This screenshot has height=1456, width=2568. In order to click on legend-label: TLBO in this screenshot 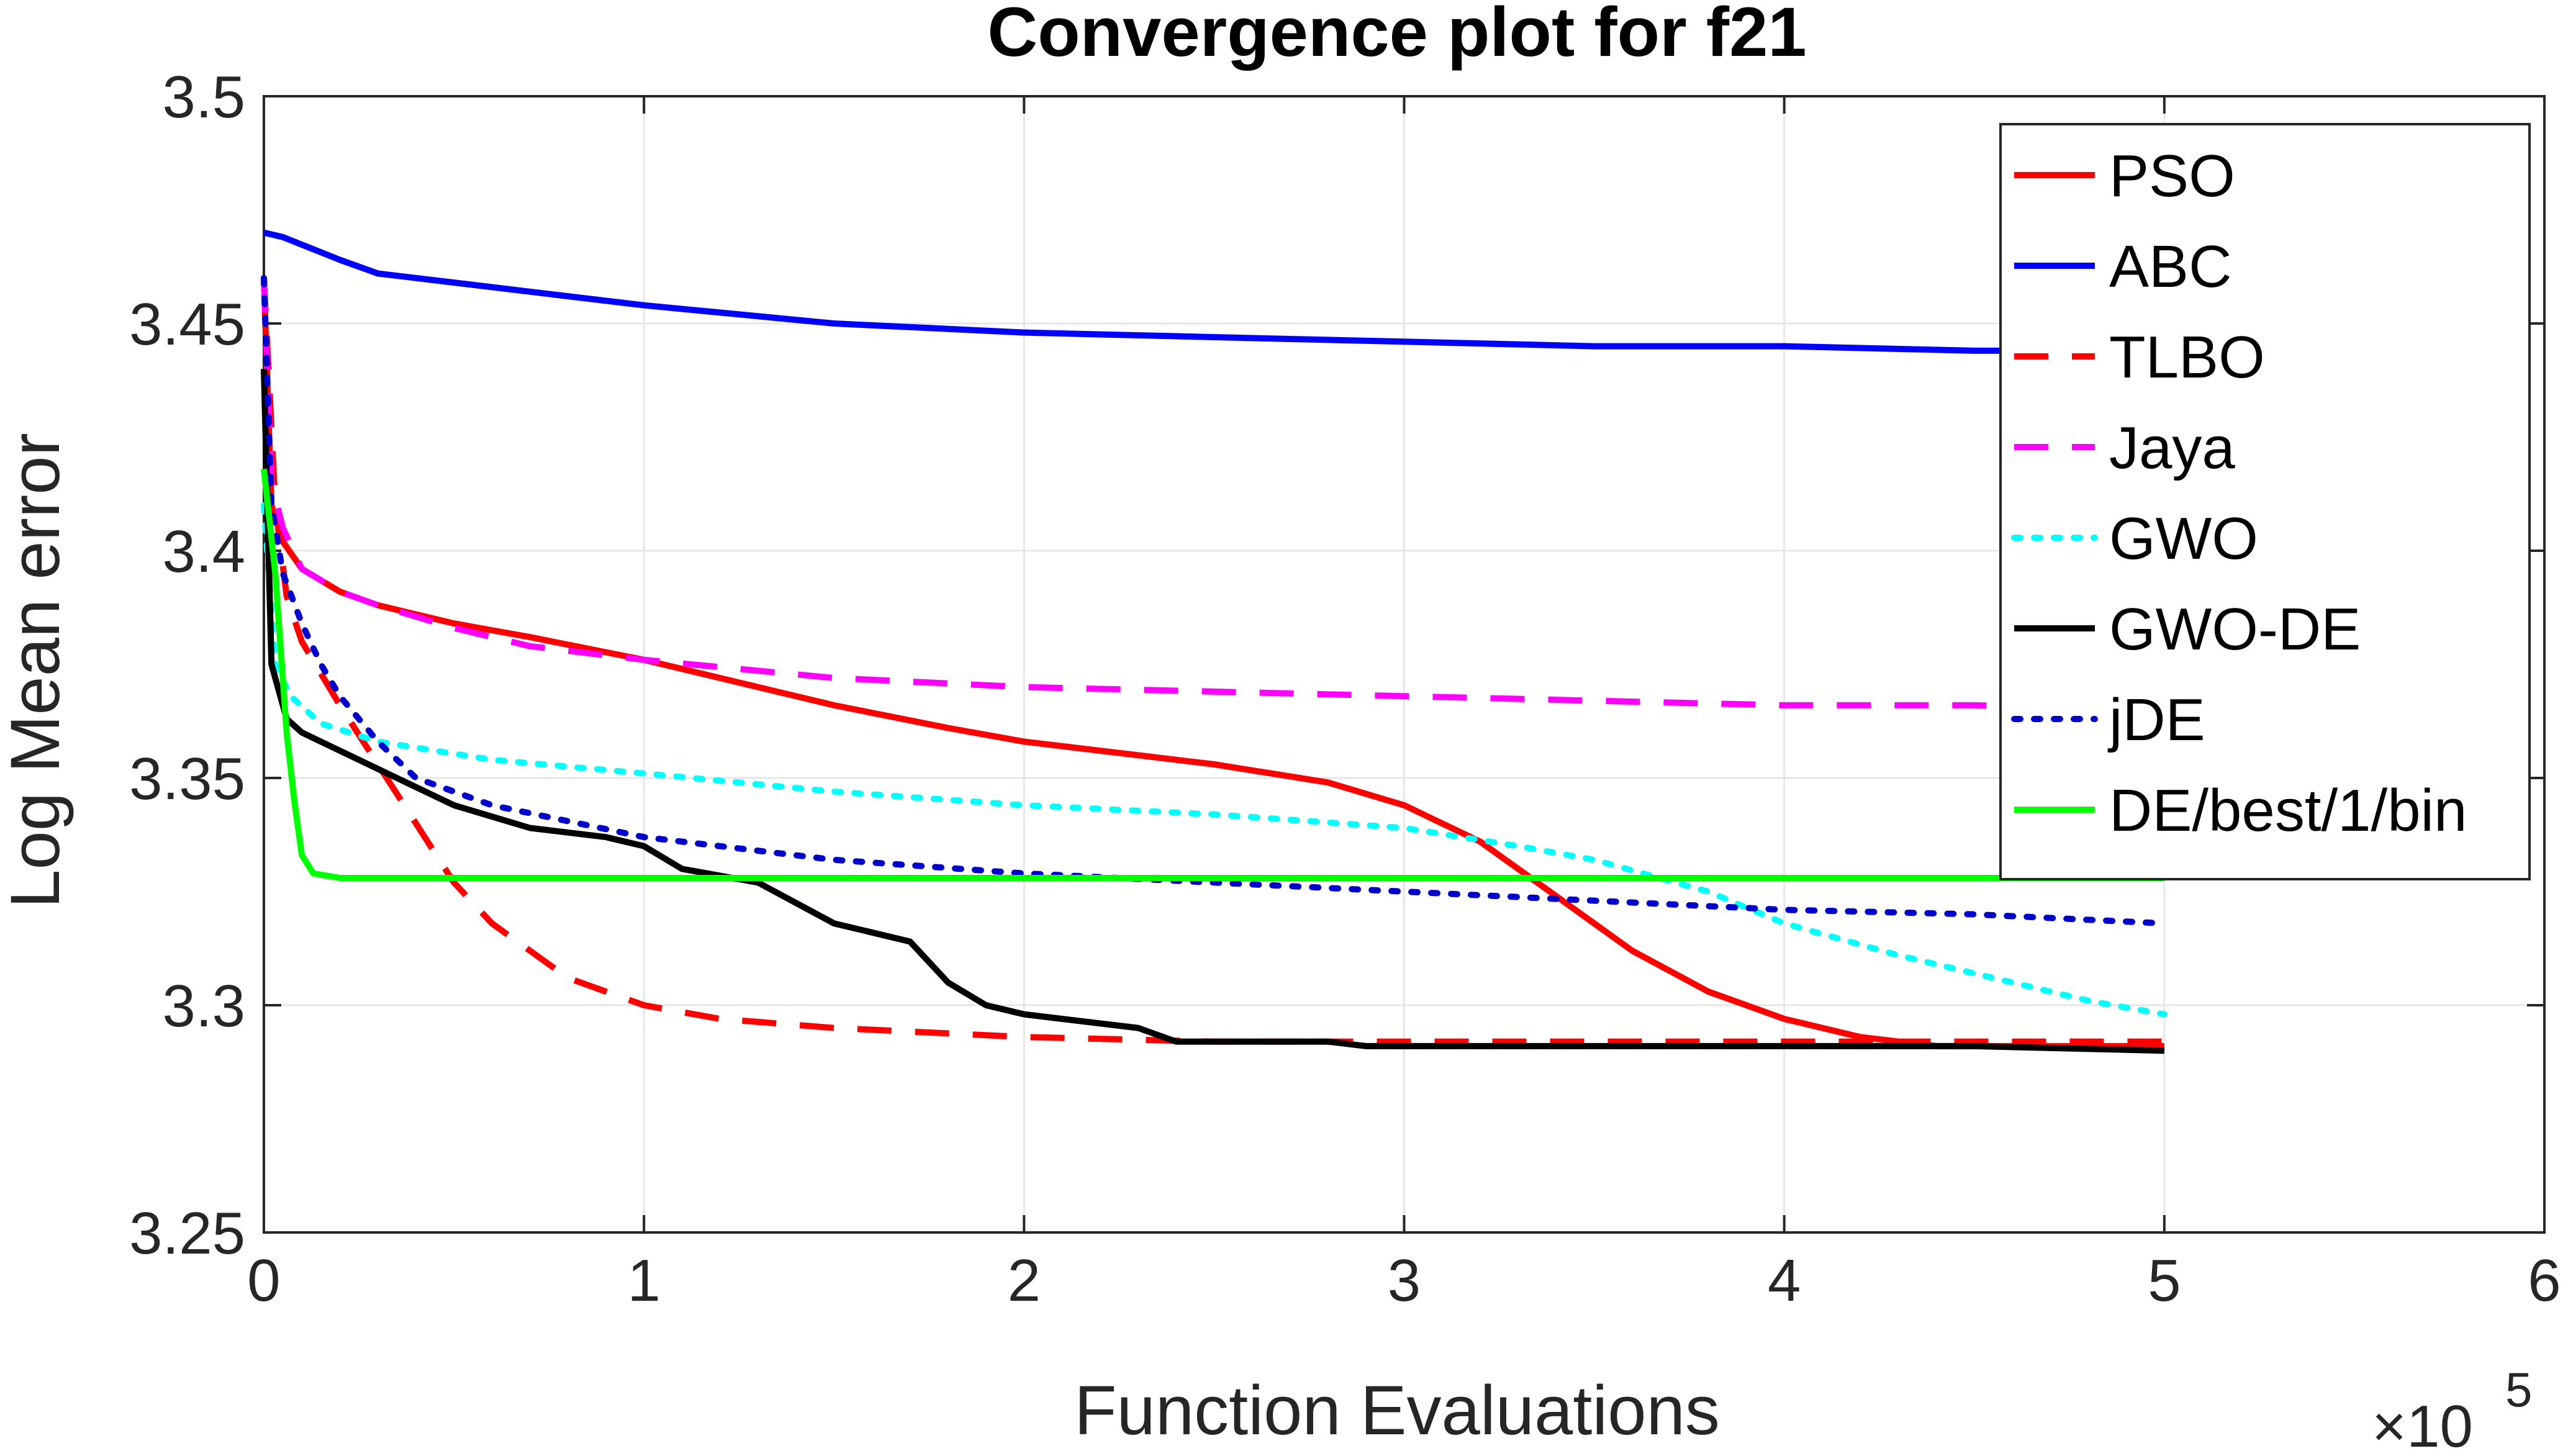, I will do `click(2187, 357)`.